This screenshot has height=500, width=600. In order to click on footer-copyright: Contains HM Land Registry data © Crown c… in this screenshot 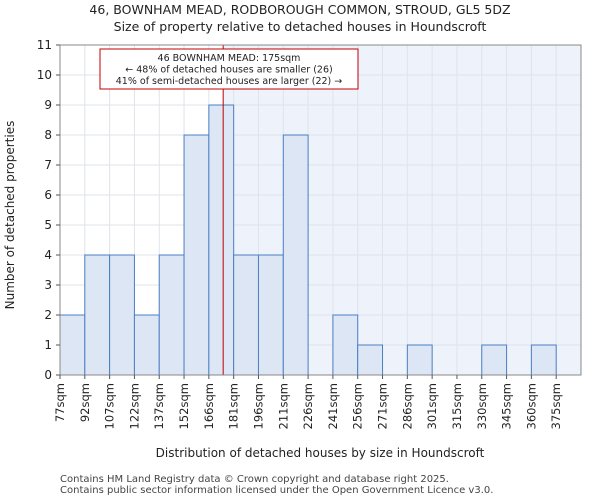, I will do `click(254, 479)`.